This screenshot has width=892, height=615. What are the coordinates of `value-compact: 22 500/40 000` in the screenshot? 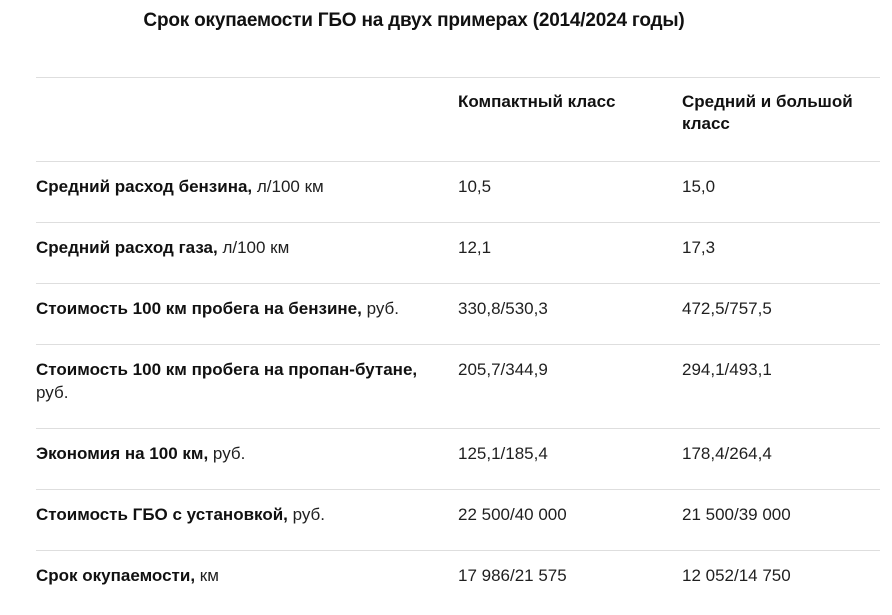 It's located at (570, 519).